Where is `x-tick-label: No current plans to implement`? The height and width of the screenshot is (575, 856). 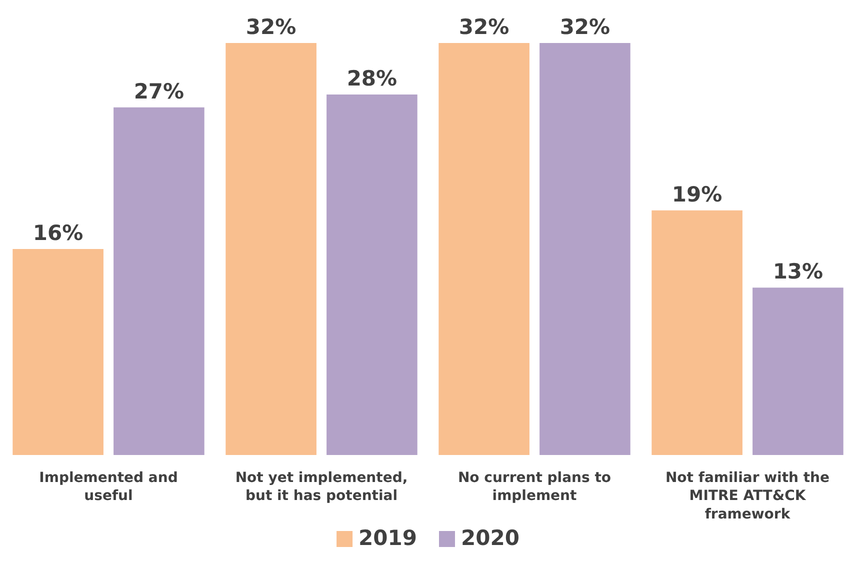
x-tick-label: No current plans to implement is located at coordinates (535, 487).